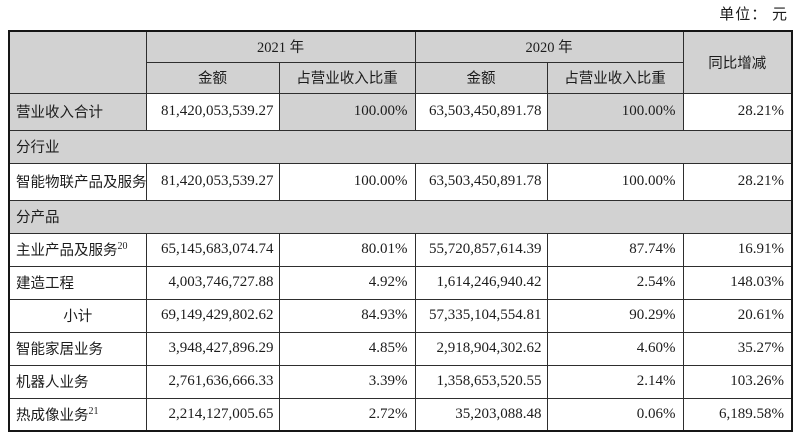 The image size is (800, 432). Describe the element at coordinates (737, 62) in the screenshot. I see `header-yoy-change: 同比增减` at that location.